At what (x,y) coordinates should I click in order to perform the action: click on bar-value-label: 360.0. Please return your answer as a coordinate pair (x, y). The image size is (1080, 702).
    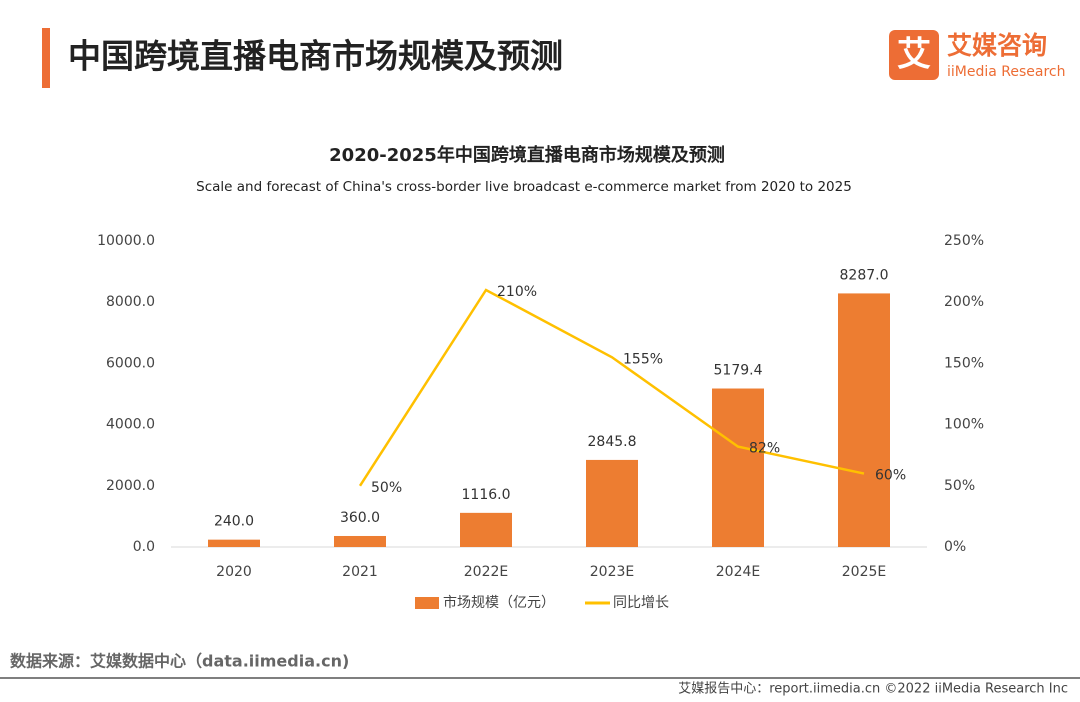
    Looking at the image, I should click on (360, 518).